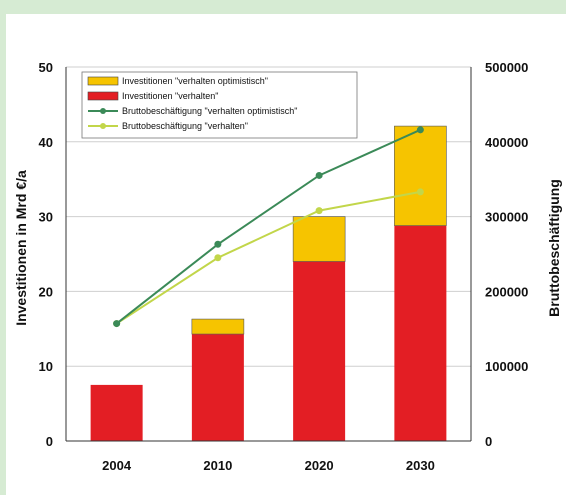 Image resolution: width=566 pixels, height=495 pixels. What do you see at coordinates (46, 217) in the screenshot?
I see `y-tick-label: 30` at bounding box center [46, 217].